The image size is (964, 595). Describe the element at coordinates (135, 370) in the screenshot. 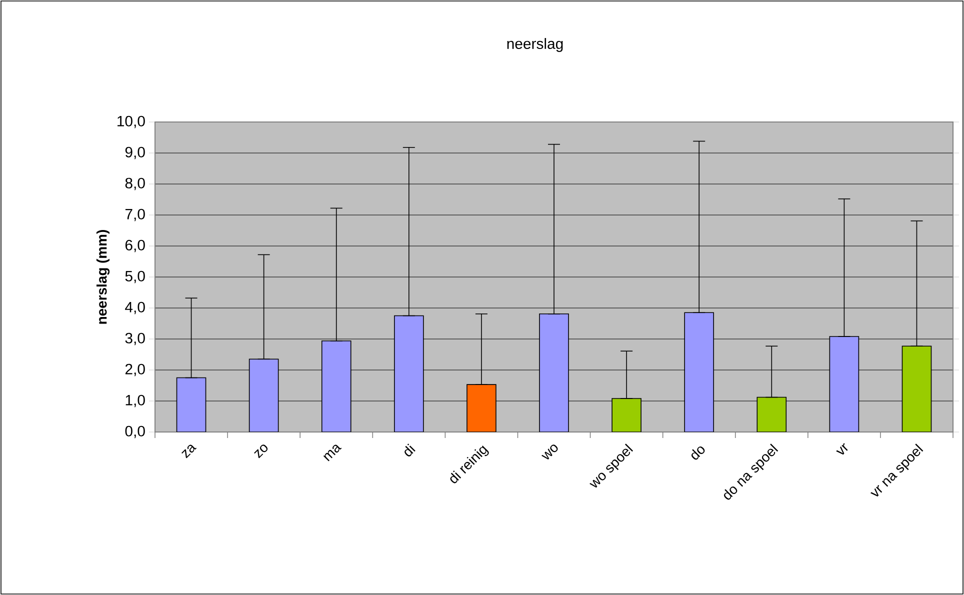

I see `y-tick-label: 2,0` at that location.